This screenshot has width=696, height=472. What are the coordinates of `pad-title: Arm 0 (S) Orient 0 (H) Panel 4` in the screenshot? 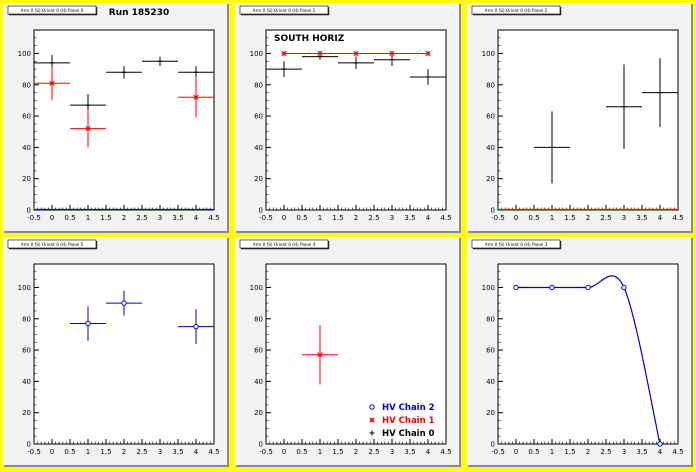 It's located at (284, 244).